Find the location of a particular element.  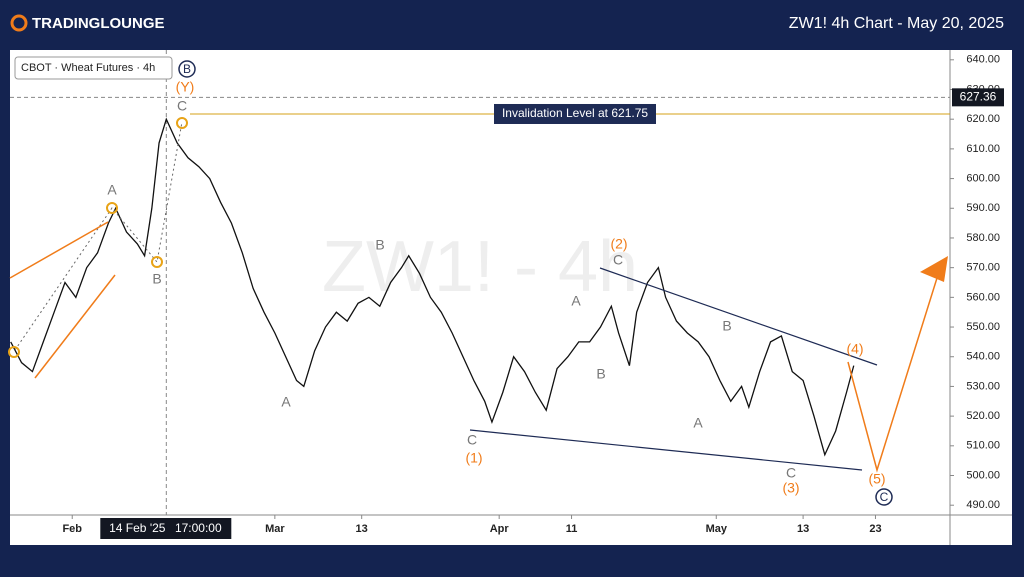

header-title: ZW1! 4h Chart - May 20, 2025 is located at coordinates (896, 23).